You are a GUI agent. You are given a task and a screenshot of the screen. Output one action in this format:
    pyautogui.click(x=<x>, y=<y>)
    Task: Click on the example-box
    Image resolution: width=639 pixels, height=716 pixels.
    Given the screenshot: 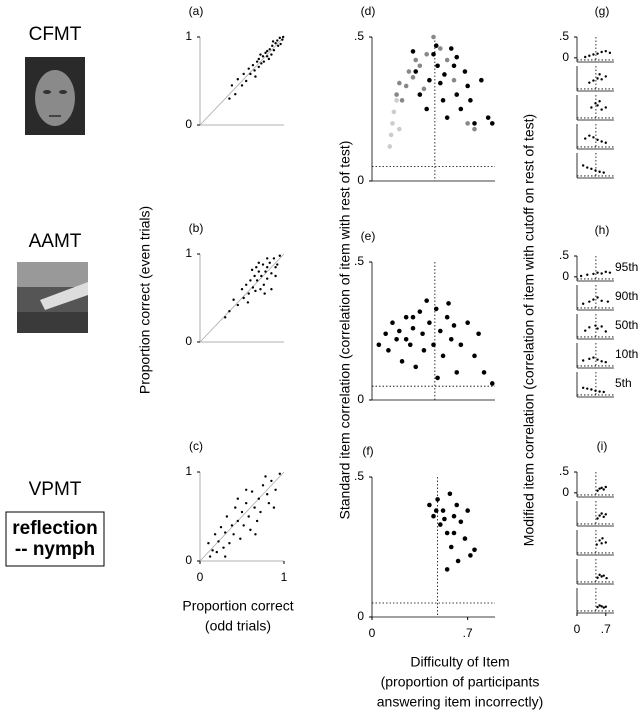 What is the action you would take?
    pyautogui.click(x=55, y=539)
    